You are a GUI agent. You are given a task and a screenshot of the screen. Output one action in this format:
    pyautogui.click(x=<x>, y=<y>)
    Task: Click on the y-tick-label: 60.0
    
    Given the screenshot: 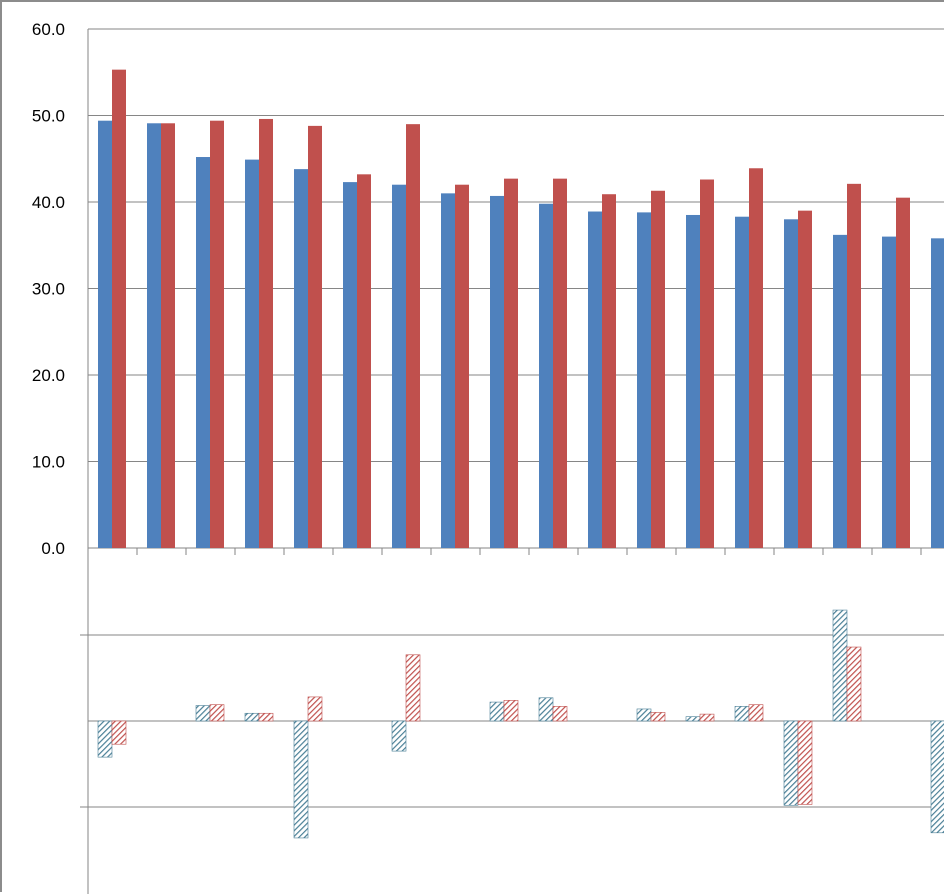 What is the action you would take?
    pyautogui.click(x=48, y=29)
    